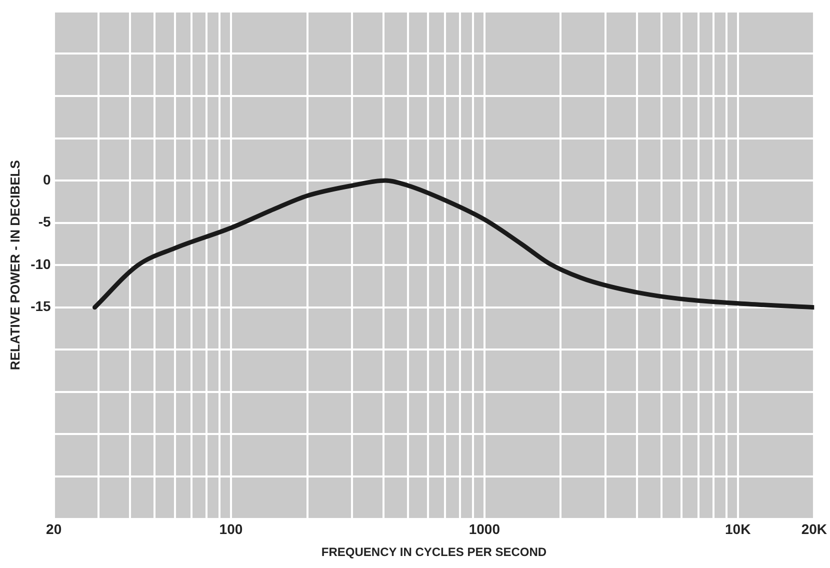 Image resolution: width=830 pixels, height=568 pixels. I want to click on x-tick-label: 20, so click(54, 529).